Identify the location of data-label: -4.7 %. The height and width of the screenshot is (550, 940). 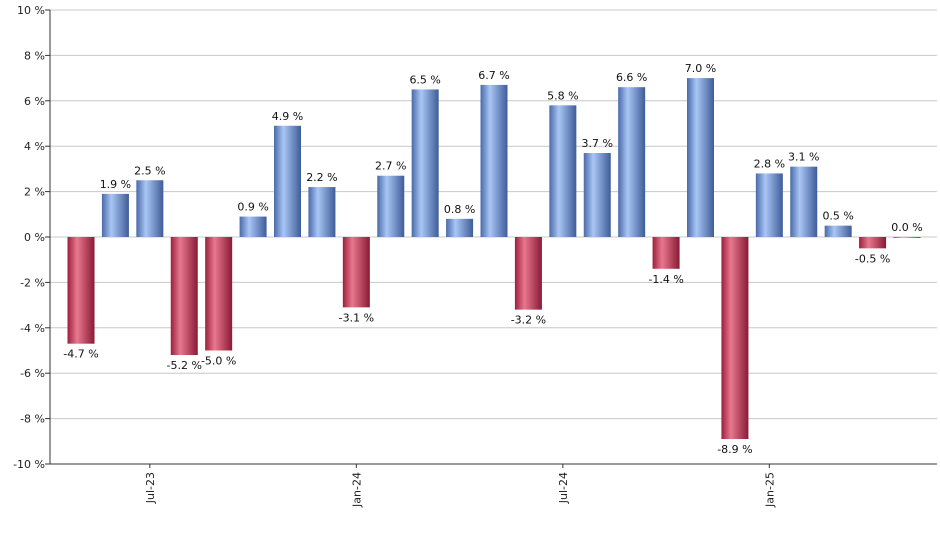
(80, 354).